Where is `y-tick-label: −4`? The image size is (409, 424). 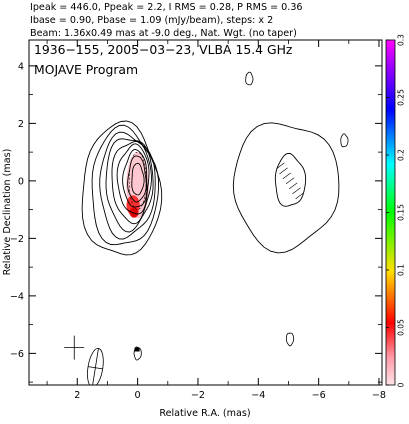 y-tick-label: −4 is located at coordinates (17, 296).